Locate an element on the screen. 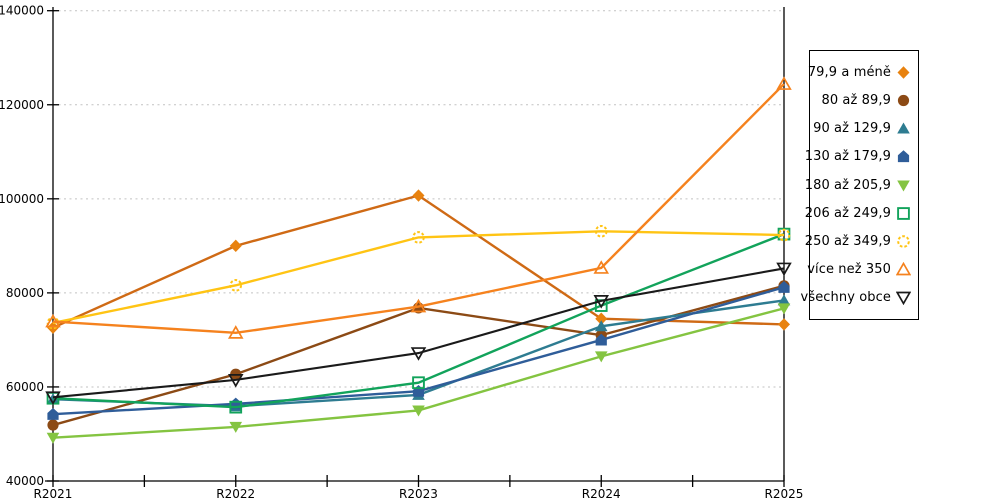 The image size is (1000, 500). legend-item: 250 až 349,9 is located at coordinates (861, 241).